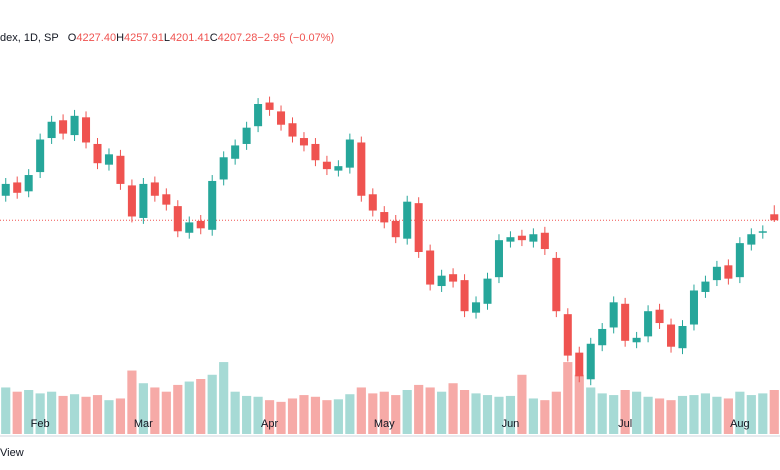 Image resolution: width=780 pixels, height=470 pixels. I want to click on legend-key: L, so click(166, 38).